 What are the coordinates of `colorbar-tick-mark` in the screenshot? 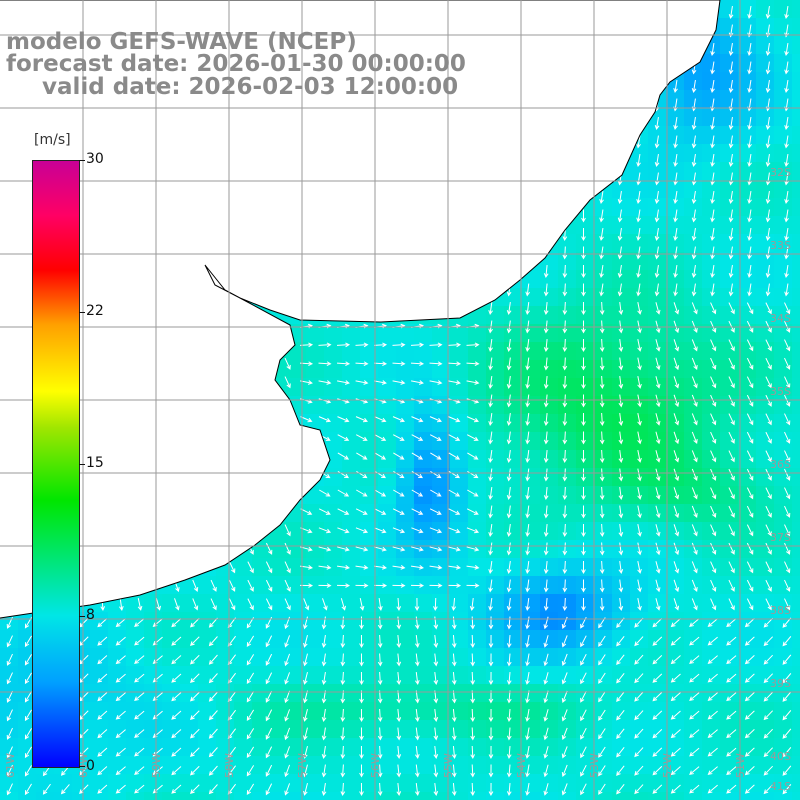 It's located at (82, 464).